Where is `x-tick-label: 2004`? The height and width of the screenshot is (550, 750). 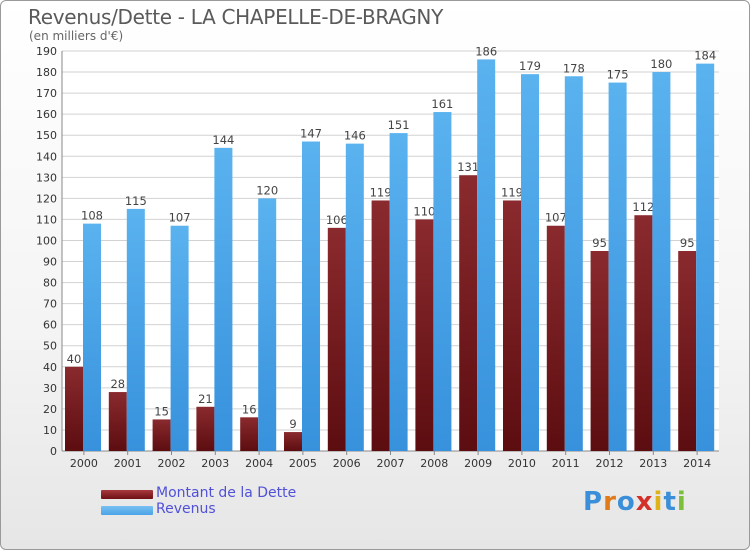 x-tick-label: 2004 is located at coordinates (259, 463).